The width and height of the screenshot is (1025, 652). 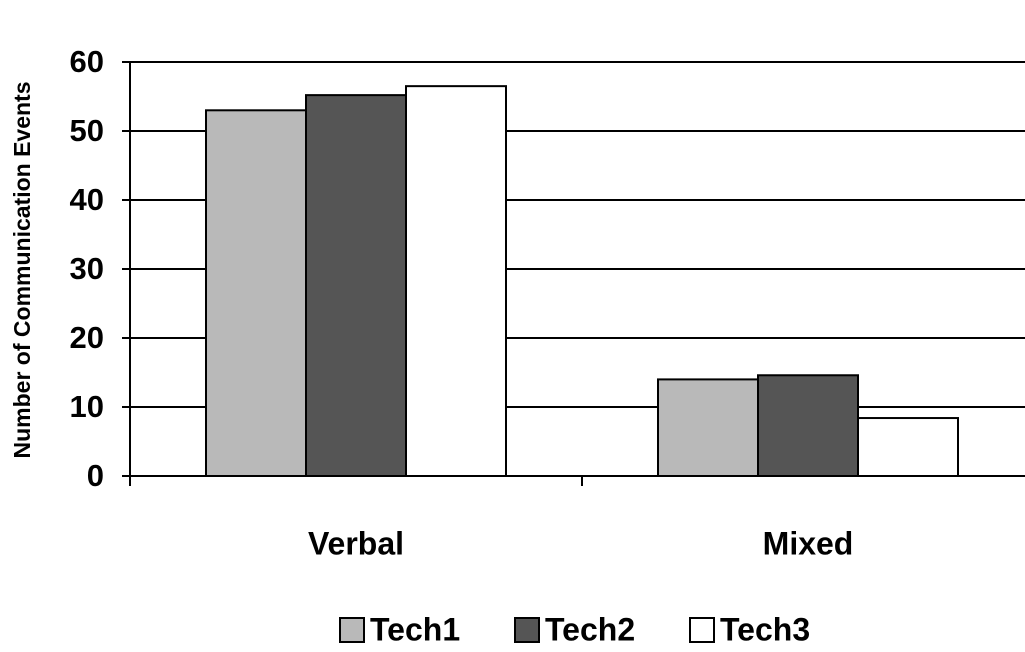 I want to click on y-tick-label: 10, so click(x=87, y=406).